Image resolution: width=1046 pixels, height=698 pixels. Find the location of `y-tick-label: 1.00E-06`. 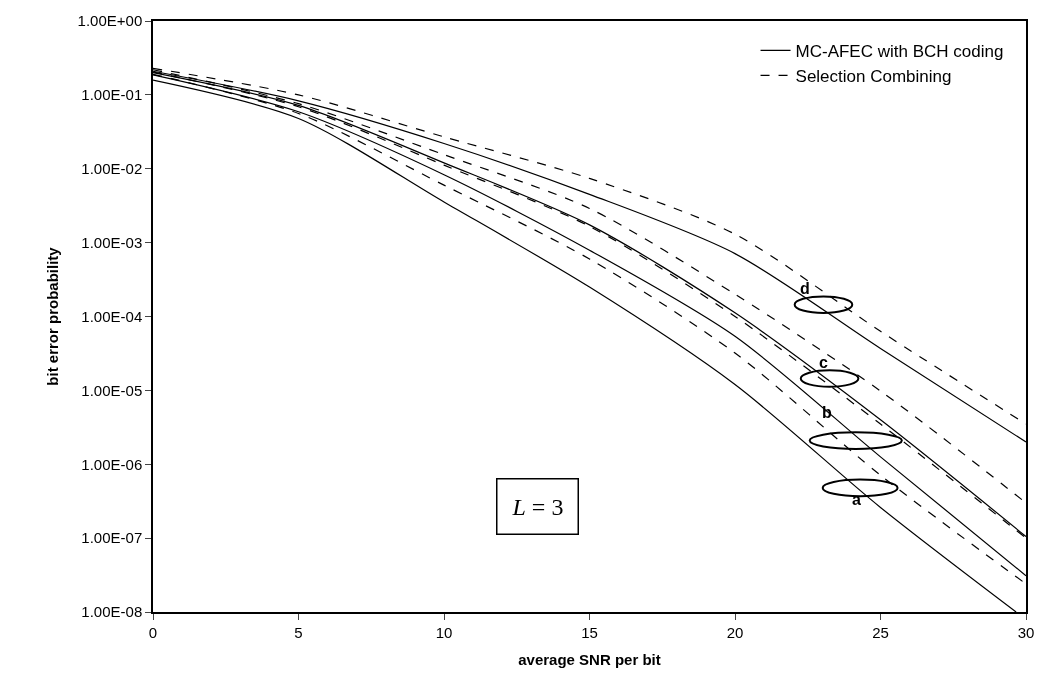

y-tick-label: 1.00E-06 is located at coordinates (112, 464).